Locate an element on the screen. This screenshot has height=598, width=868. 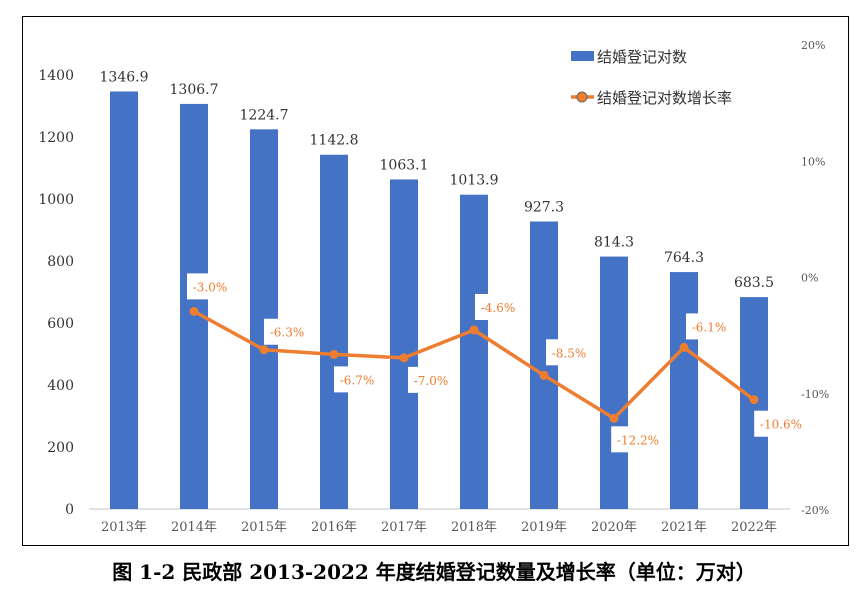
bar-label: 1063.1 is located at coordinates (404, 165).